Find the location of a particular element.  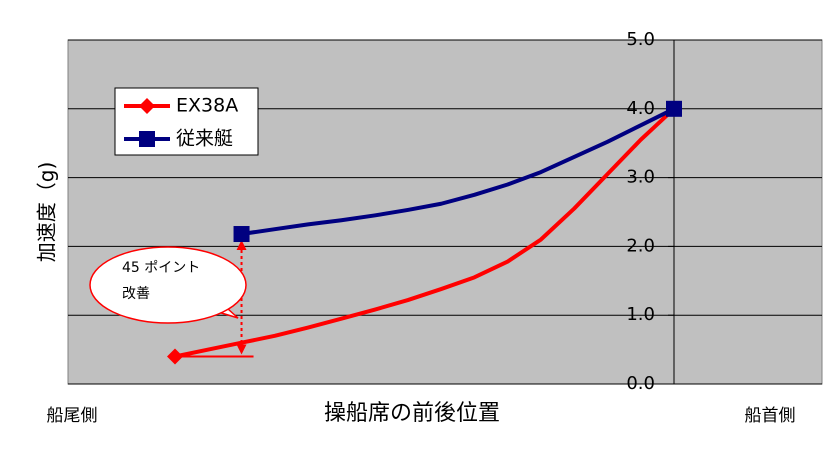

annotation-text: 45 ポイント is located at coordinates (161, 268).